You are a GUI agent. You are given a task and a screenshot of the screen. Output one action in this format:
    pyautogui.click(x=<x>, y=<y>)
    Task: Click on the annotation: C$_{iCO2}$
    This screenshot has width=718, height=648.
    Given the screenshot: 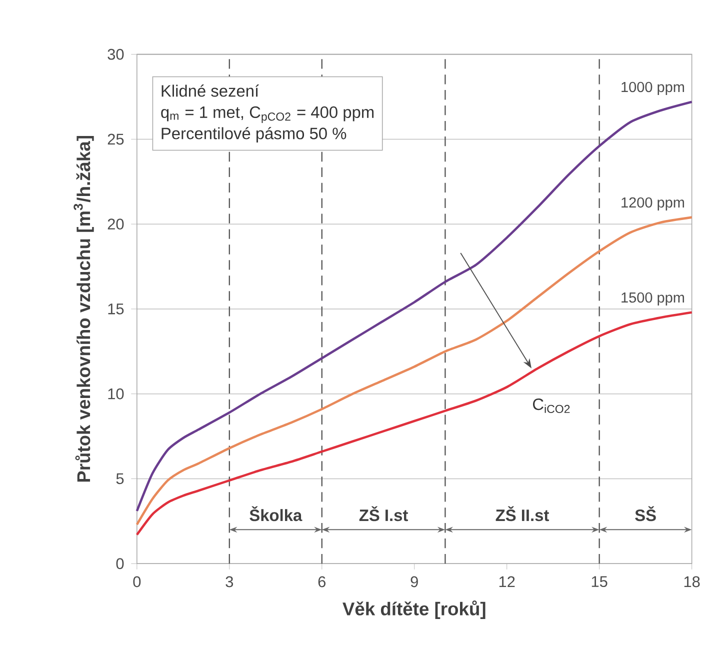 What is the action you would take?
    pyautogui.click(x=551, y=406)
    